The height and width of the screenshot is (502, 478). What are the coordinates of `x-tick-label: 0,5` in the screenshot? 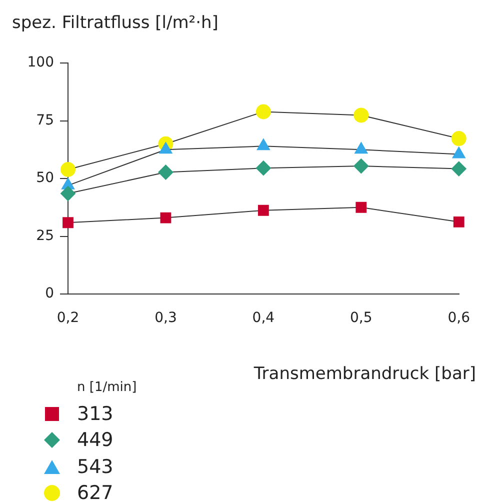 It's located at (361, 318).